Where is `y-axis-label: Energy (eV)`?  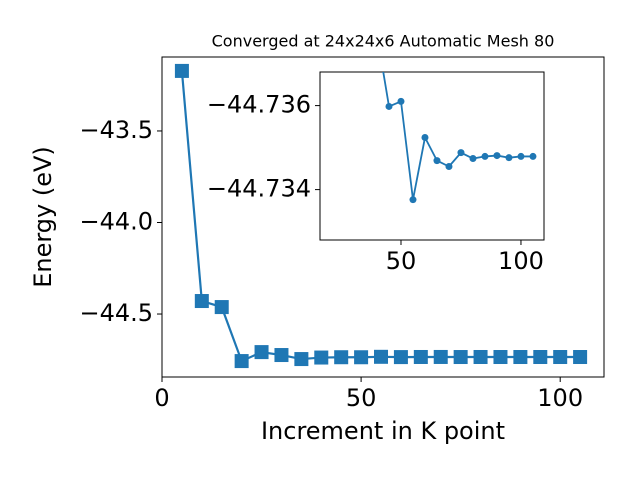 y-axis-label: Energy (eV) is located at coordinates (43, 217).